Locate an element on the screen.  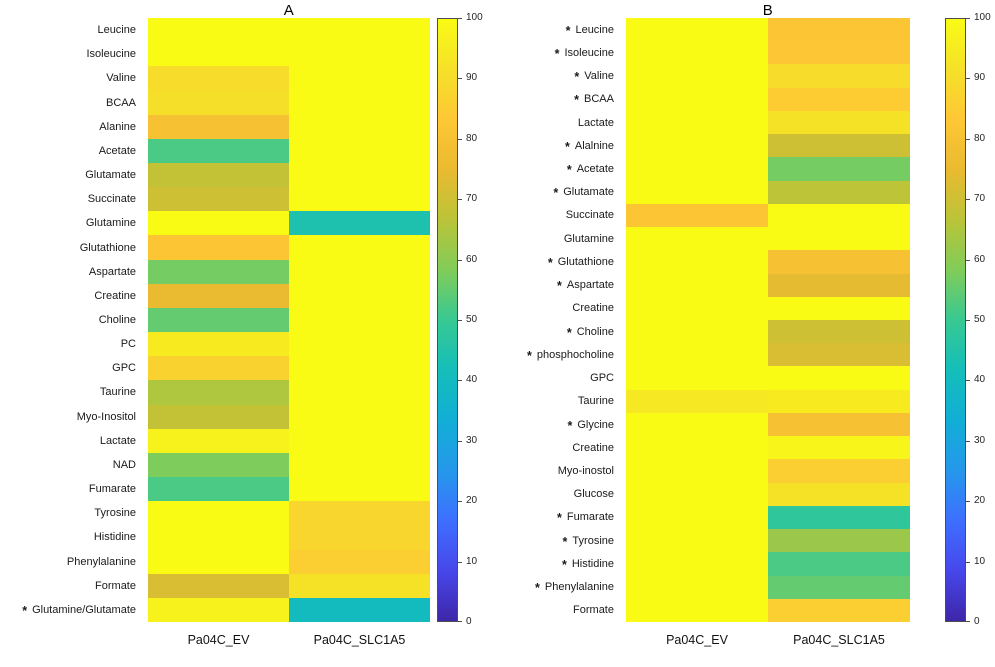
colorbar-tick-label: 70 is located at coordinates (980, 199).